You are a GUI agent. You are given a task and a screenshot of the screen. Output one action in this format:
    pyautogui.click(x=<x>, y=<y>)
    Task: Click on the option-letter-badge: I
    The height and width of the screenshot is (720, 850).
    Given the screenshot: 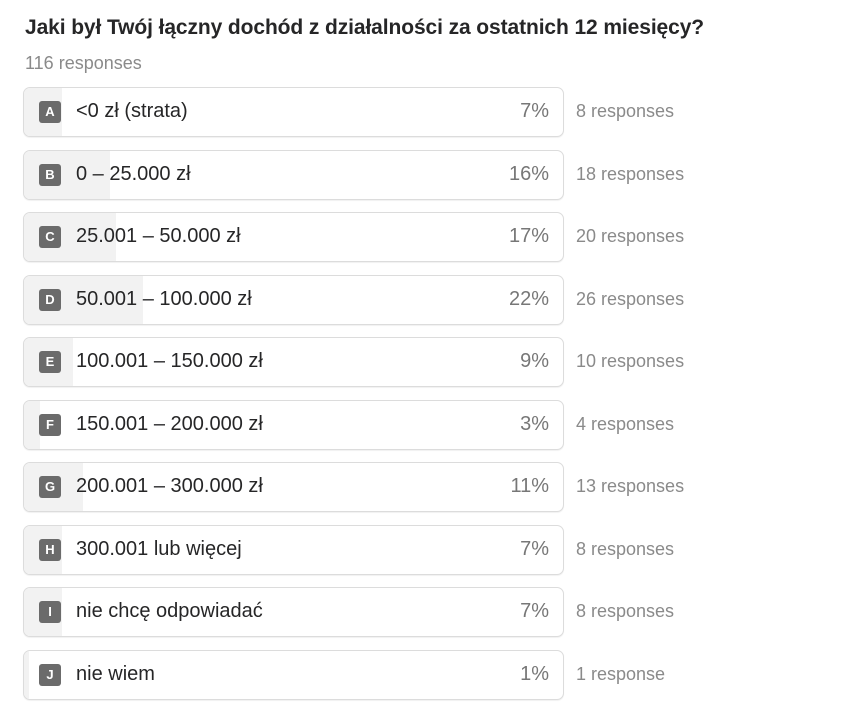 What is the action you would take?
    pyautogui.click(x=50, y=612)
    